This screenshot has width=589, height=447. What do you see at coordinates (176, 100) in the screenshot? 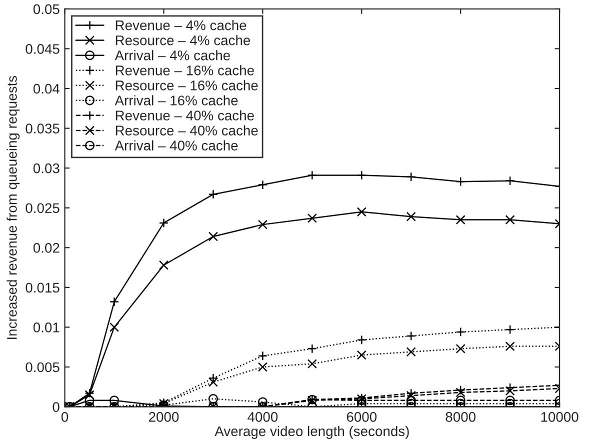
I see `legend-label: Arrival – 16% cache` at bounding box center [176, 100].